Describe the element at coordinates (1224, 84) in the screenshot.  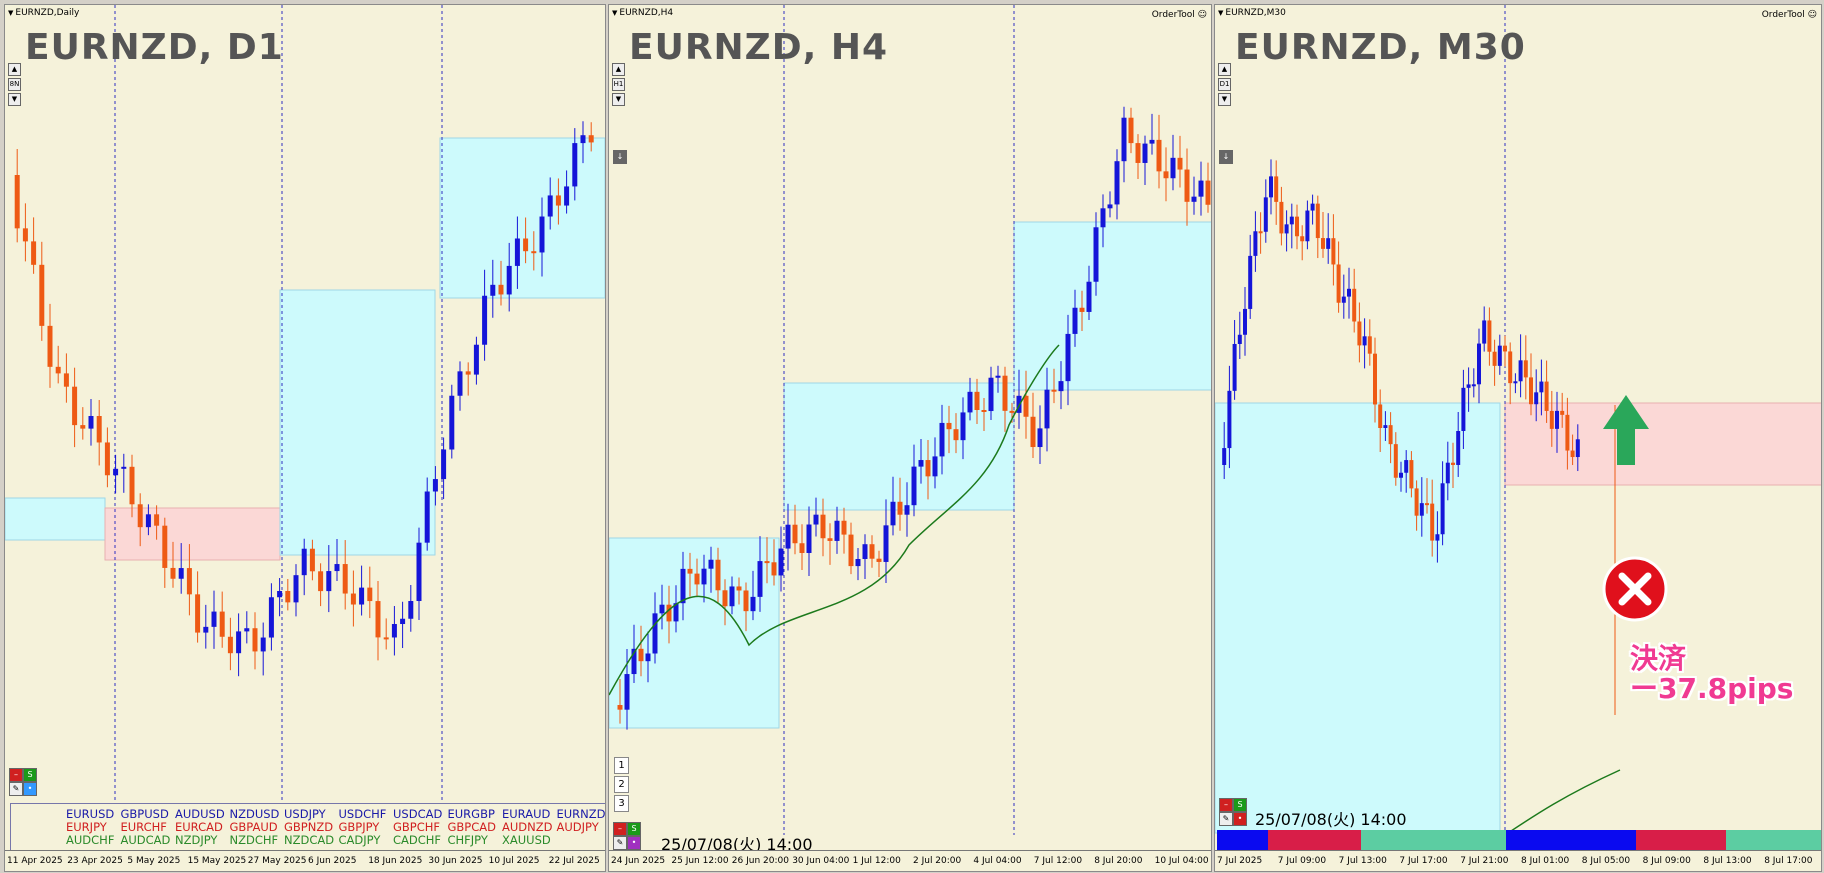
I see `timeframe-button: D1` at that location.